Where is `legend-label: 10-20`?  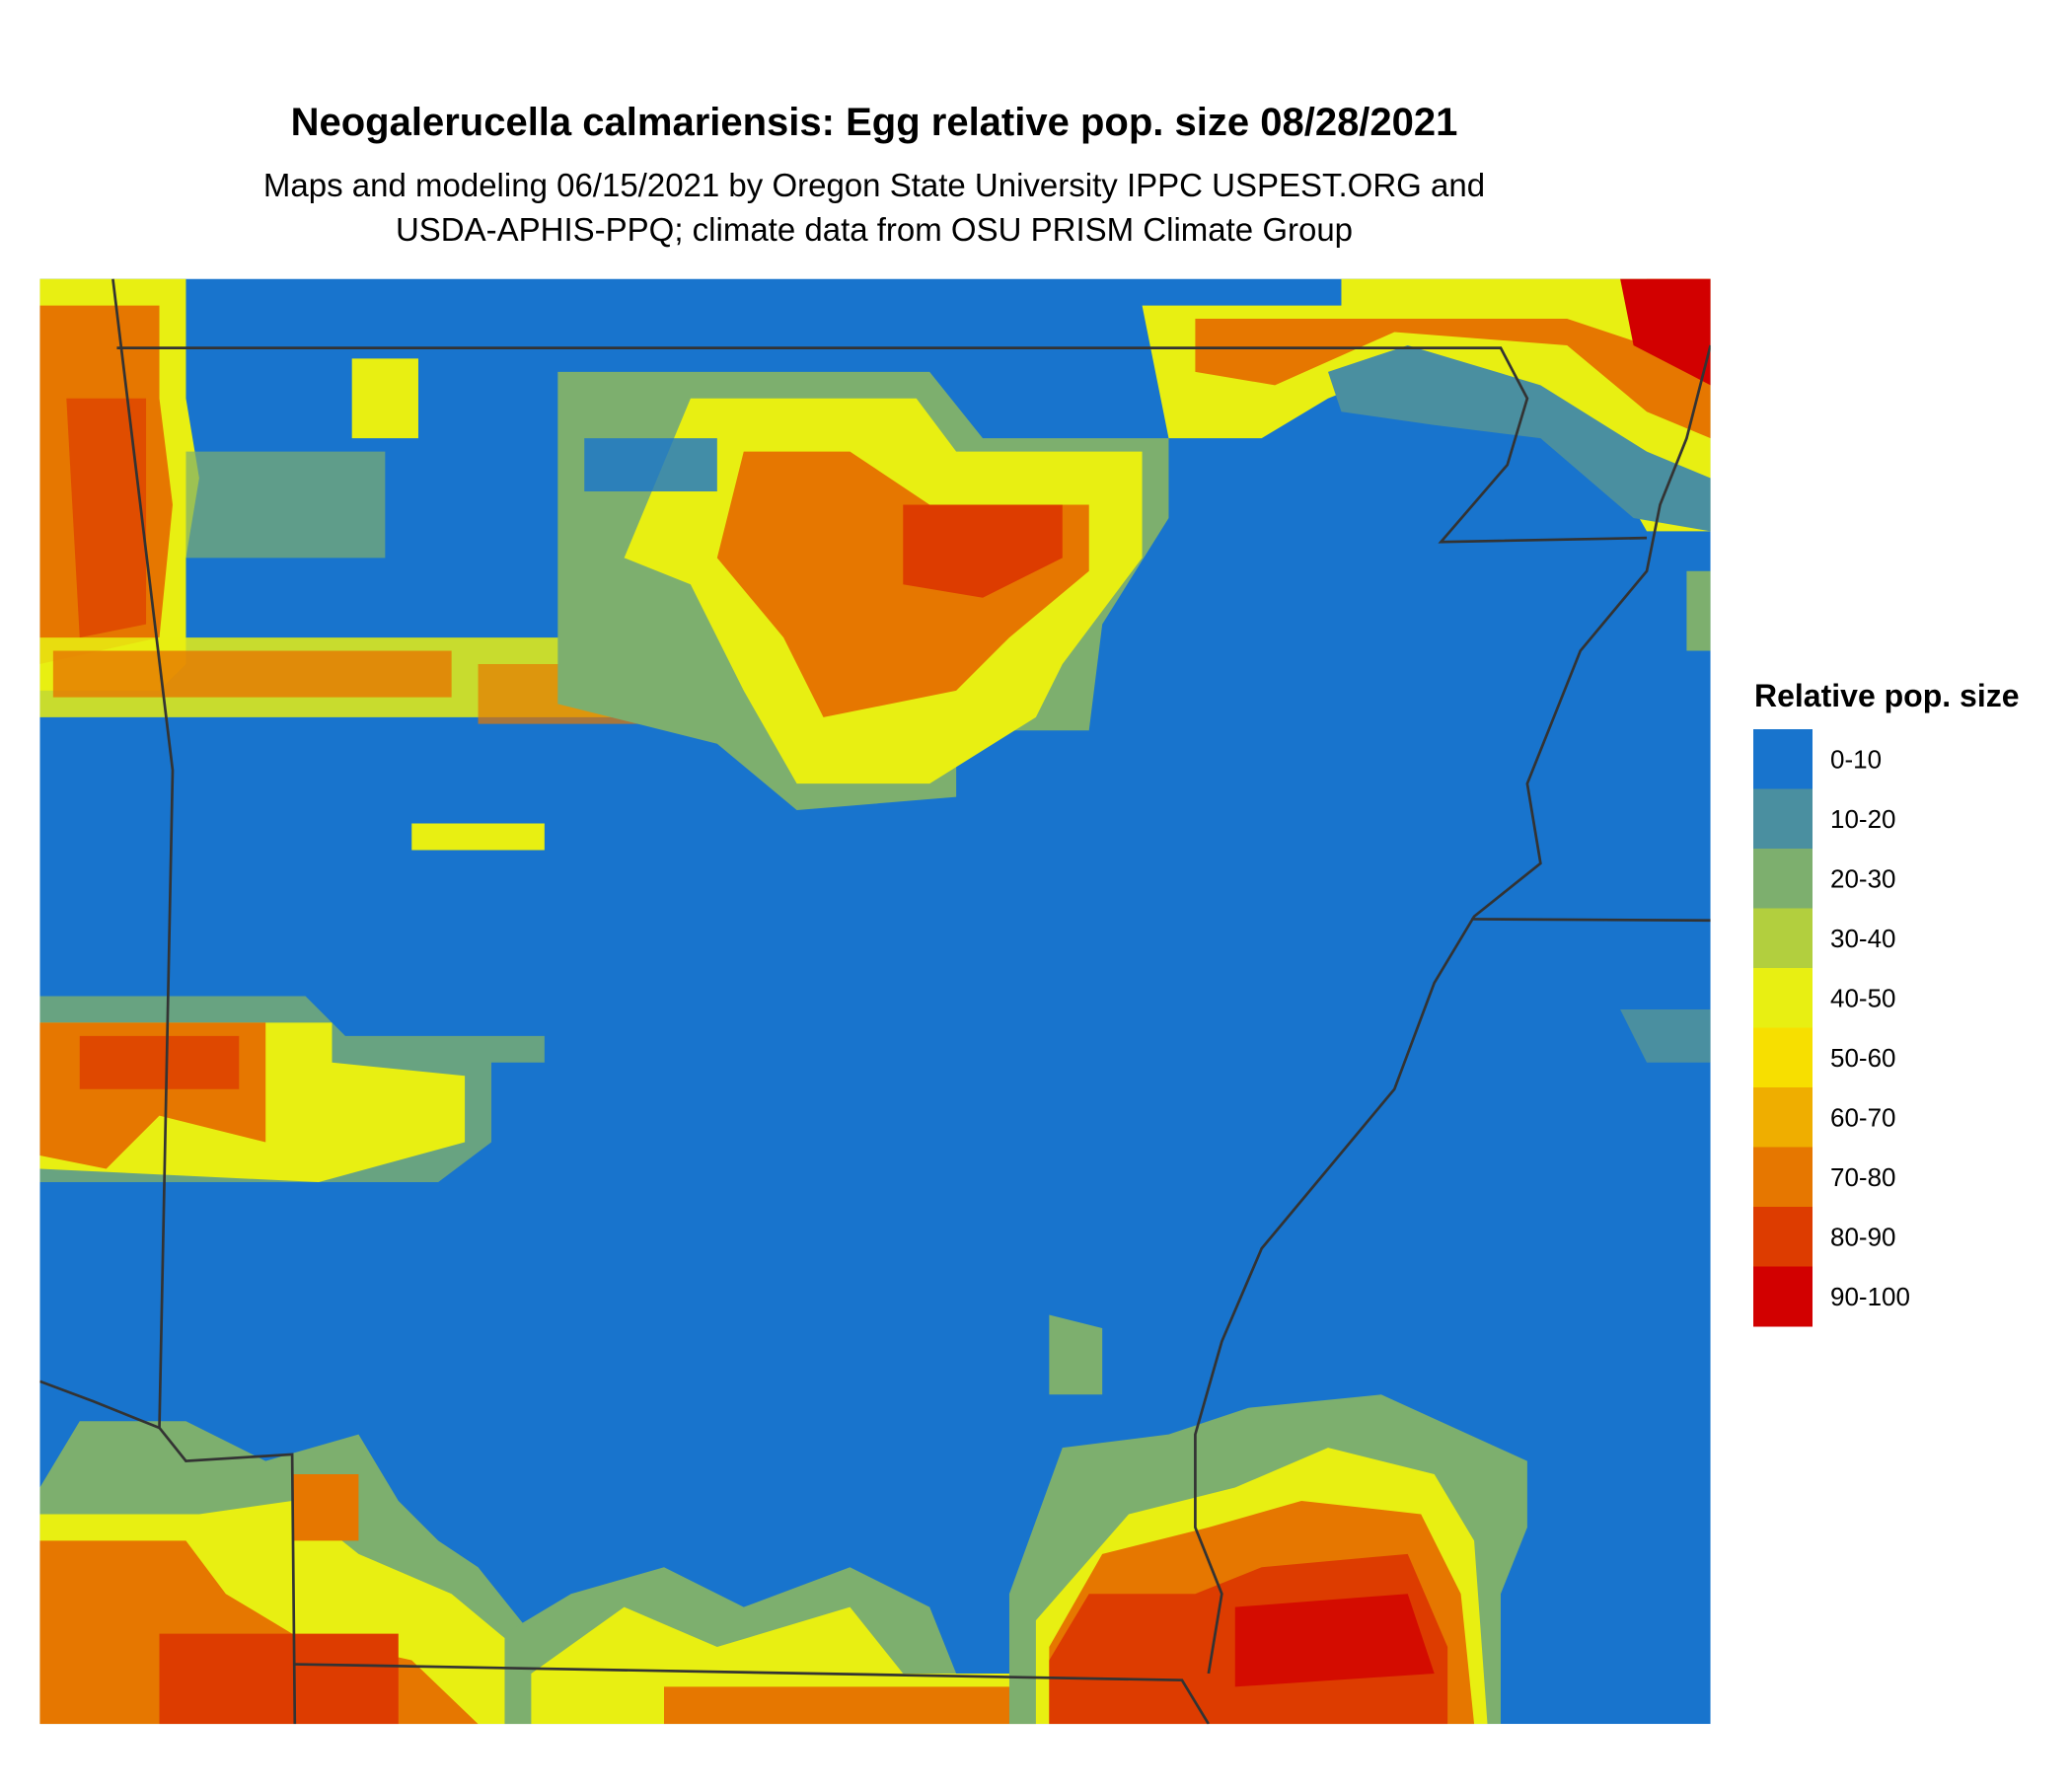 legend-label: 10-20 is located at coordinates (1863, 819).